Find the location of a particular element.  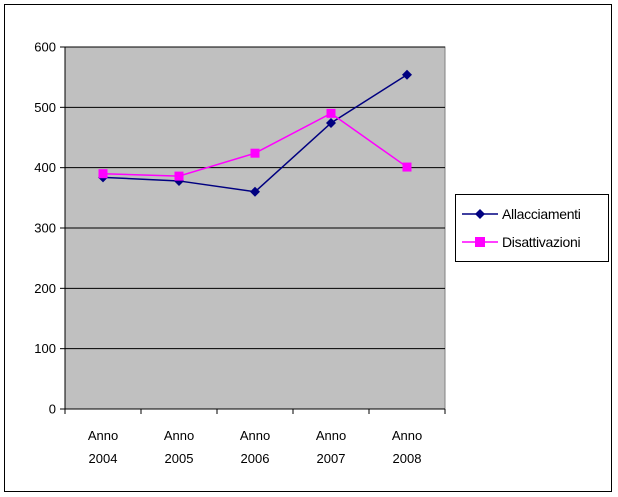

legend-item-allacciamenti: Allacciamenti is located at coordinates (521, 214).